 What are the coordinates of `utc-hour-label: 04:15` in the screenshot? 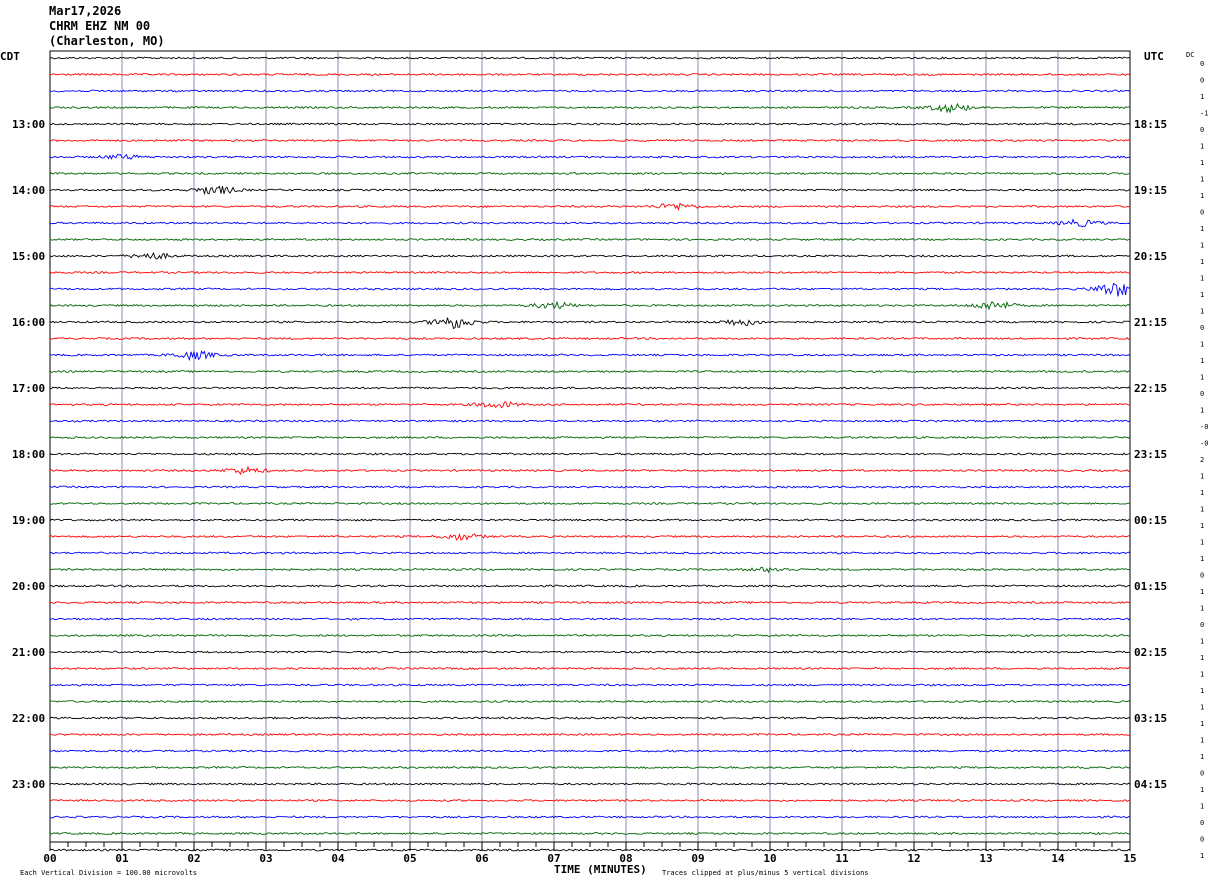 It's located at (1150, 784).